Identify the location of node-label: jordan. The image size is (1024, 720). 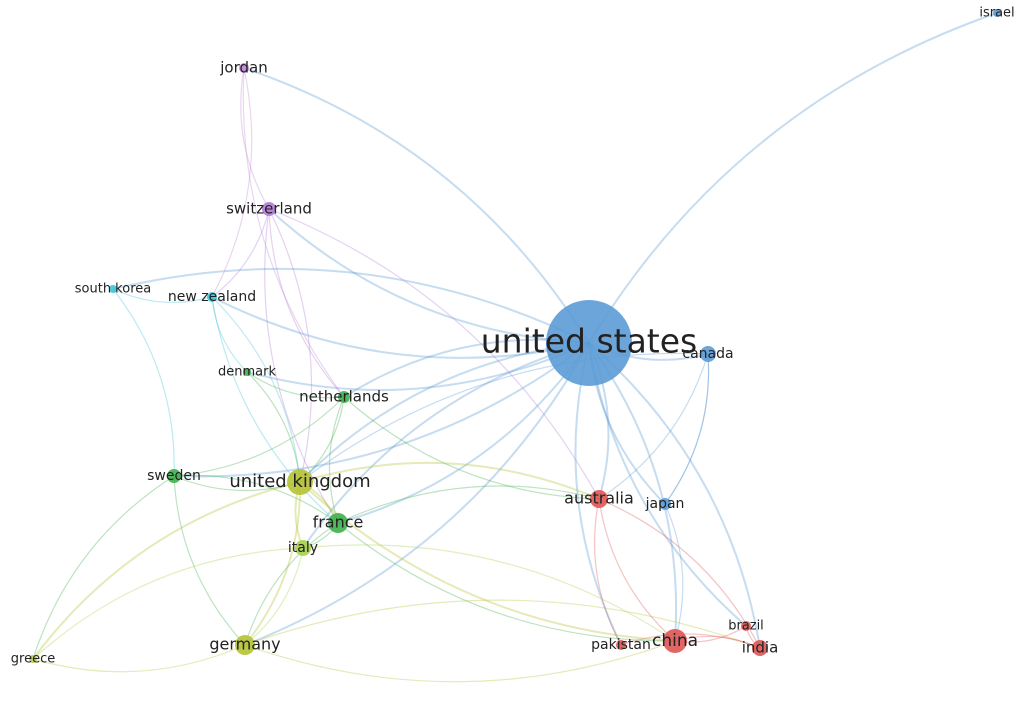
(243, 68).